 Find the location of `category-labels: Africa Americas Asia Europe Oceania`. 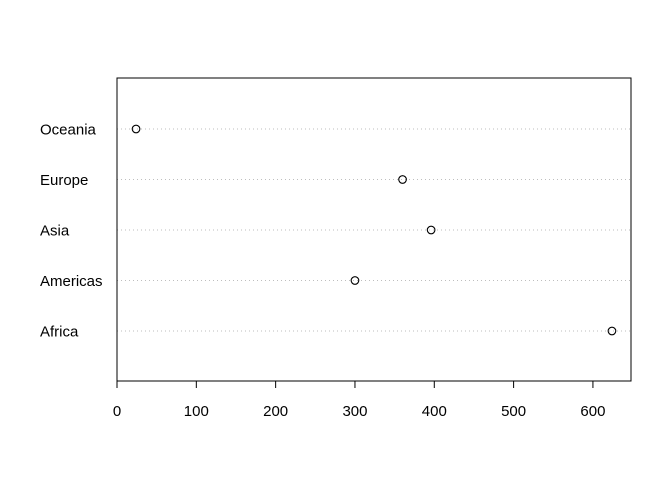

category-labels: Africa Americas Asia Europe Oceania is located at coordinates (71, 231).